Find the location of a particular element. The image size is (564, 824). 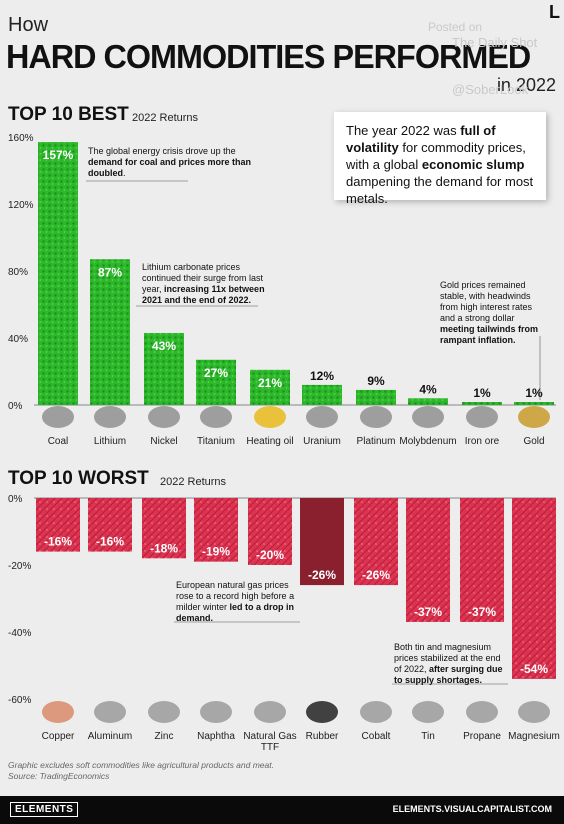

worst-category-label: Aluminum is located at coordinates (110, 736).